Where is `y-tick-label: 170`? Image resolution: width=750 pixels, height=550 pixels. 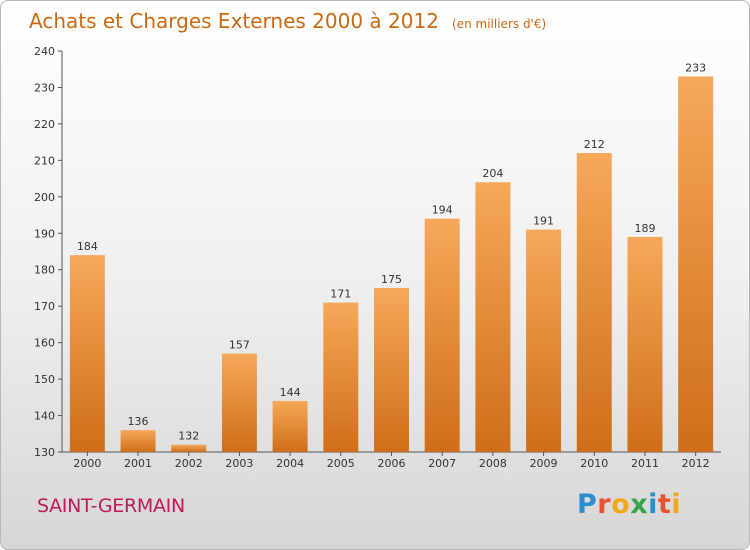
y-tick-label: 170 is located at coordinates (44, 306).